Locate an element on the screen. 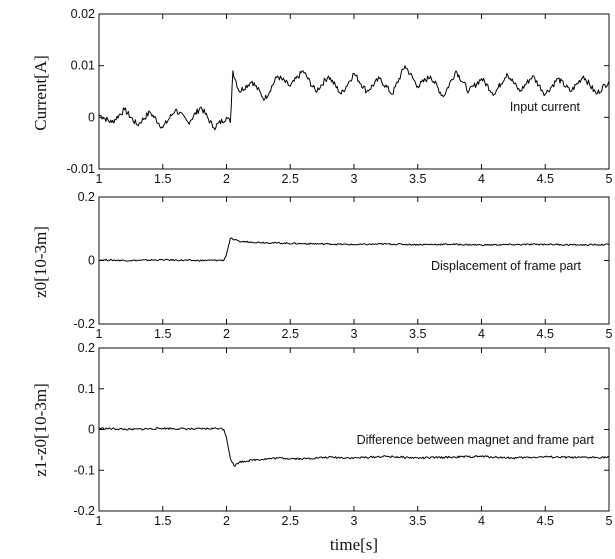  y-tick-label: -0.01 is located at coordinates (81, 169).